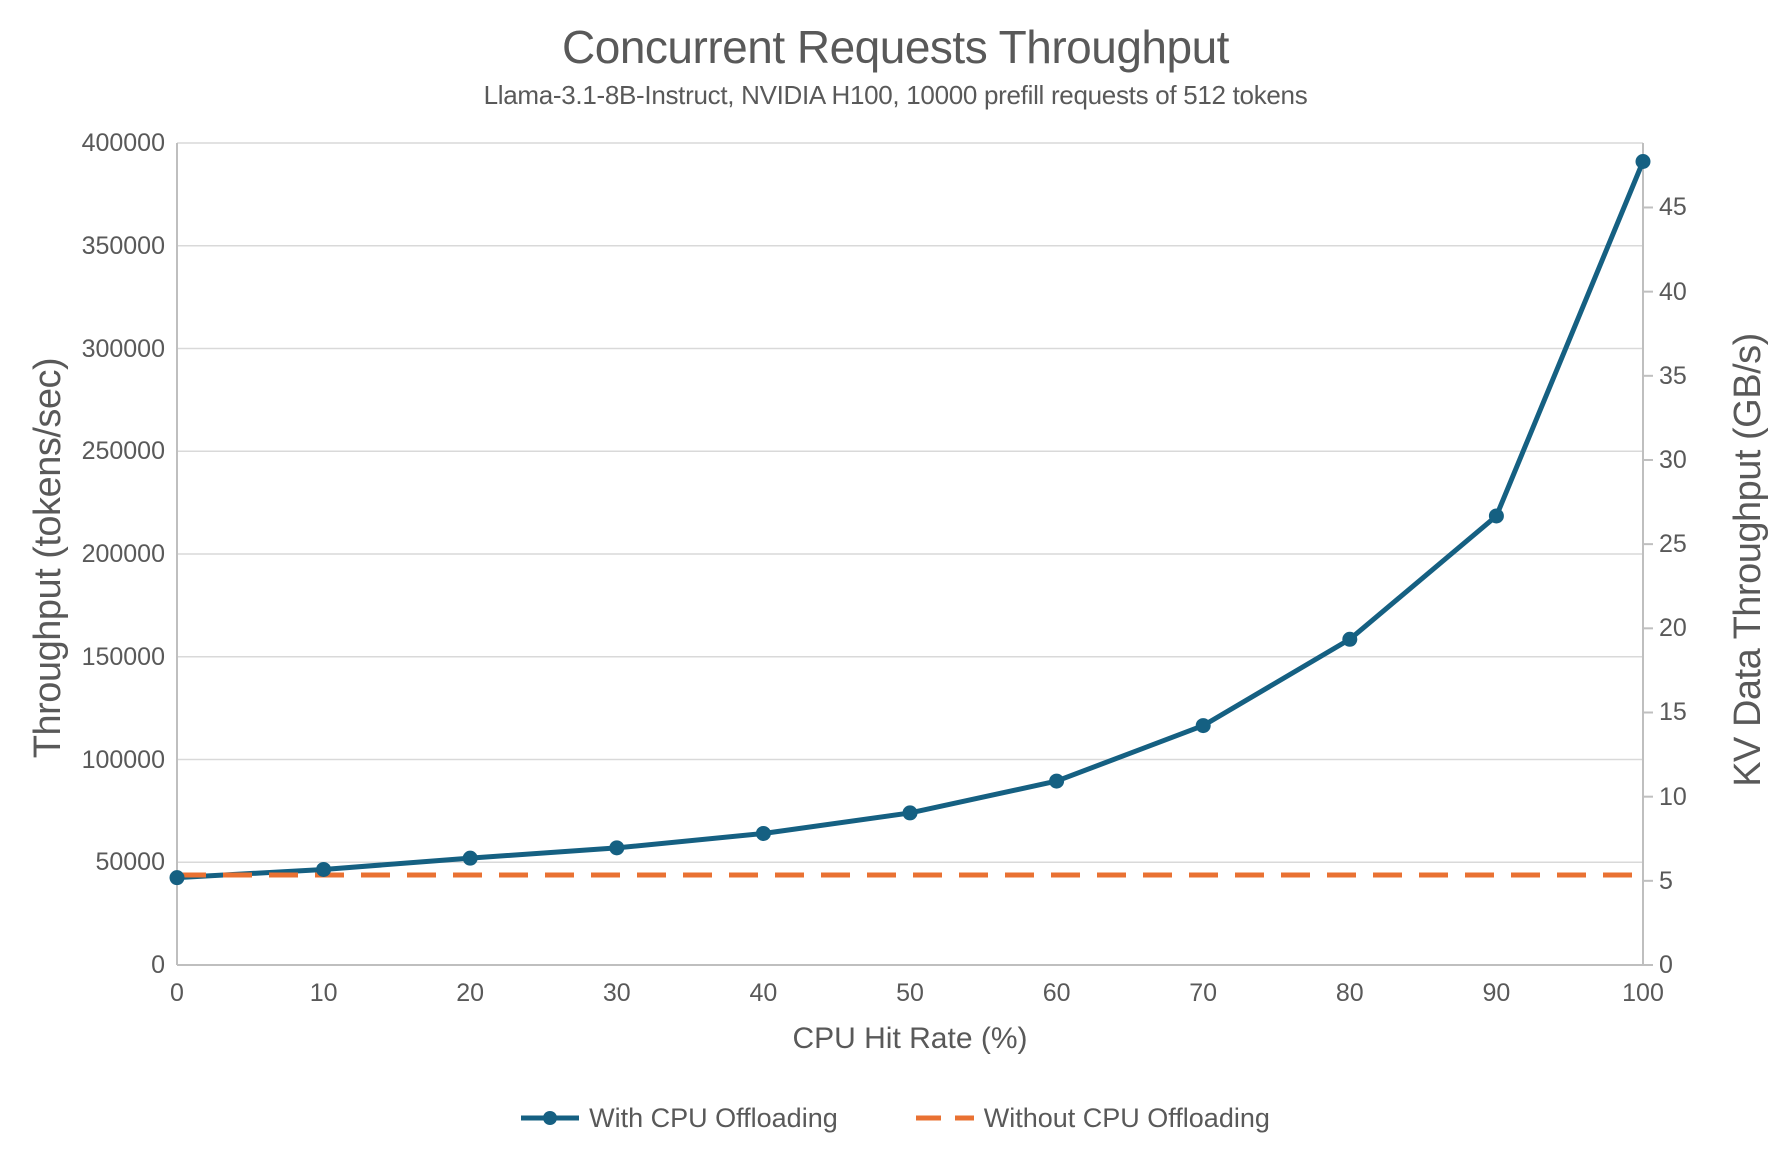  What do you see at coordinates (1349, 993) in the screenshot?
I see `x-axis-tick-label: 80` at bounding box center [1349, 993].